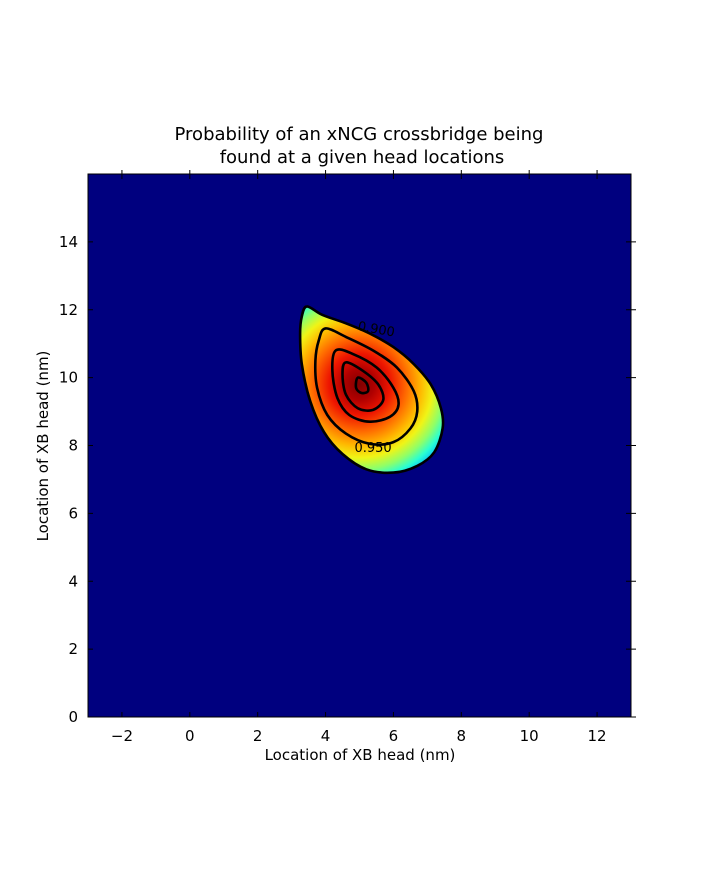 The image size is (701, 892). Describe the element at coordinates (68, 310) in the screenshot. I see `y-tick-label: 12` at that location.